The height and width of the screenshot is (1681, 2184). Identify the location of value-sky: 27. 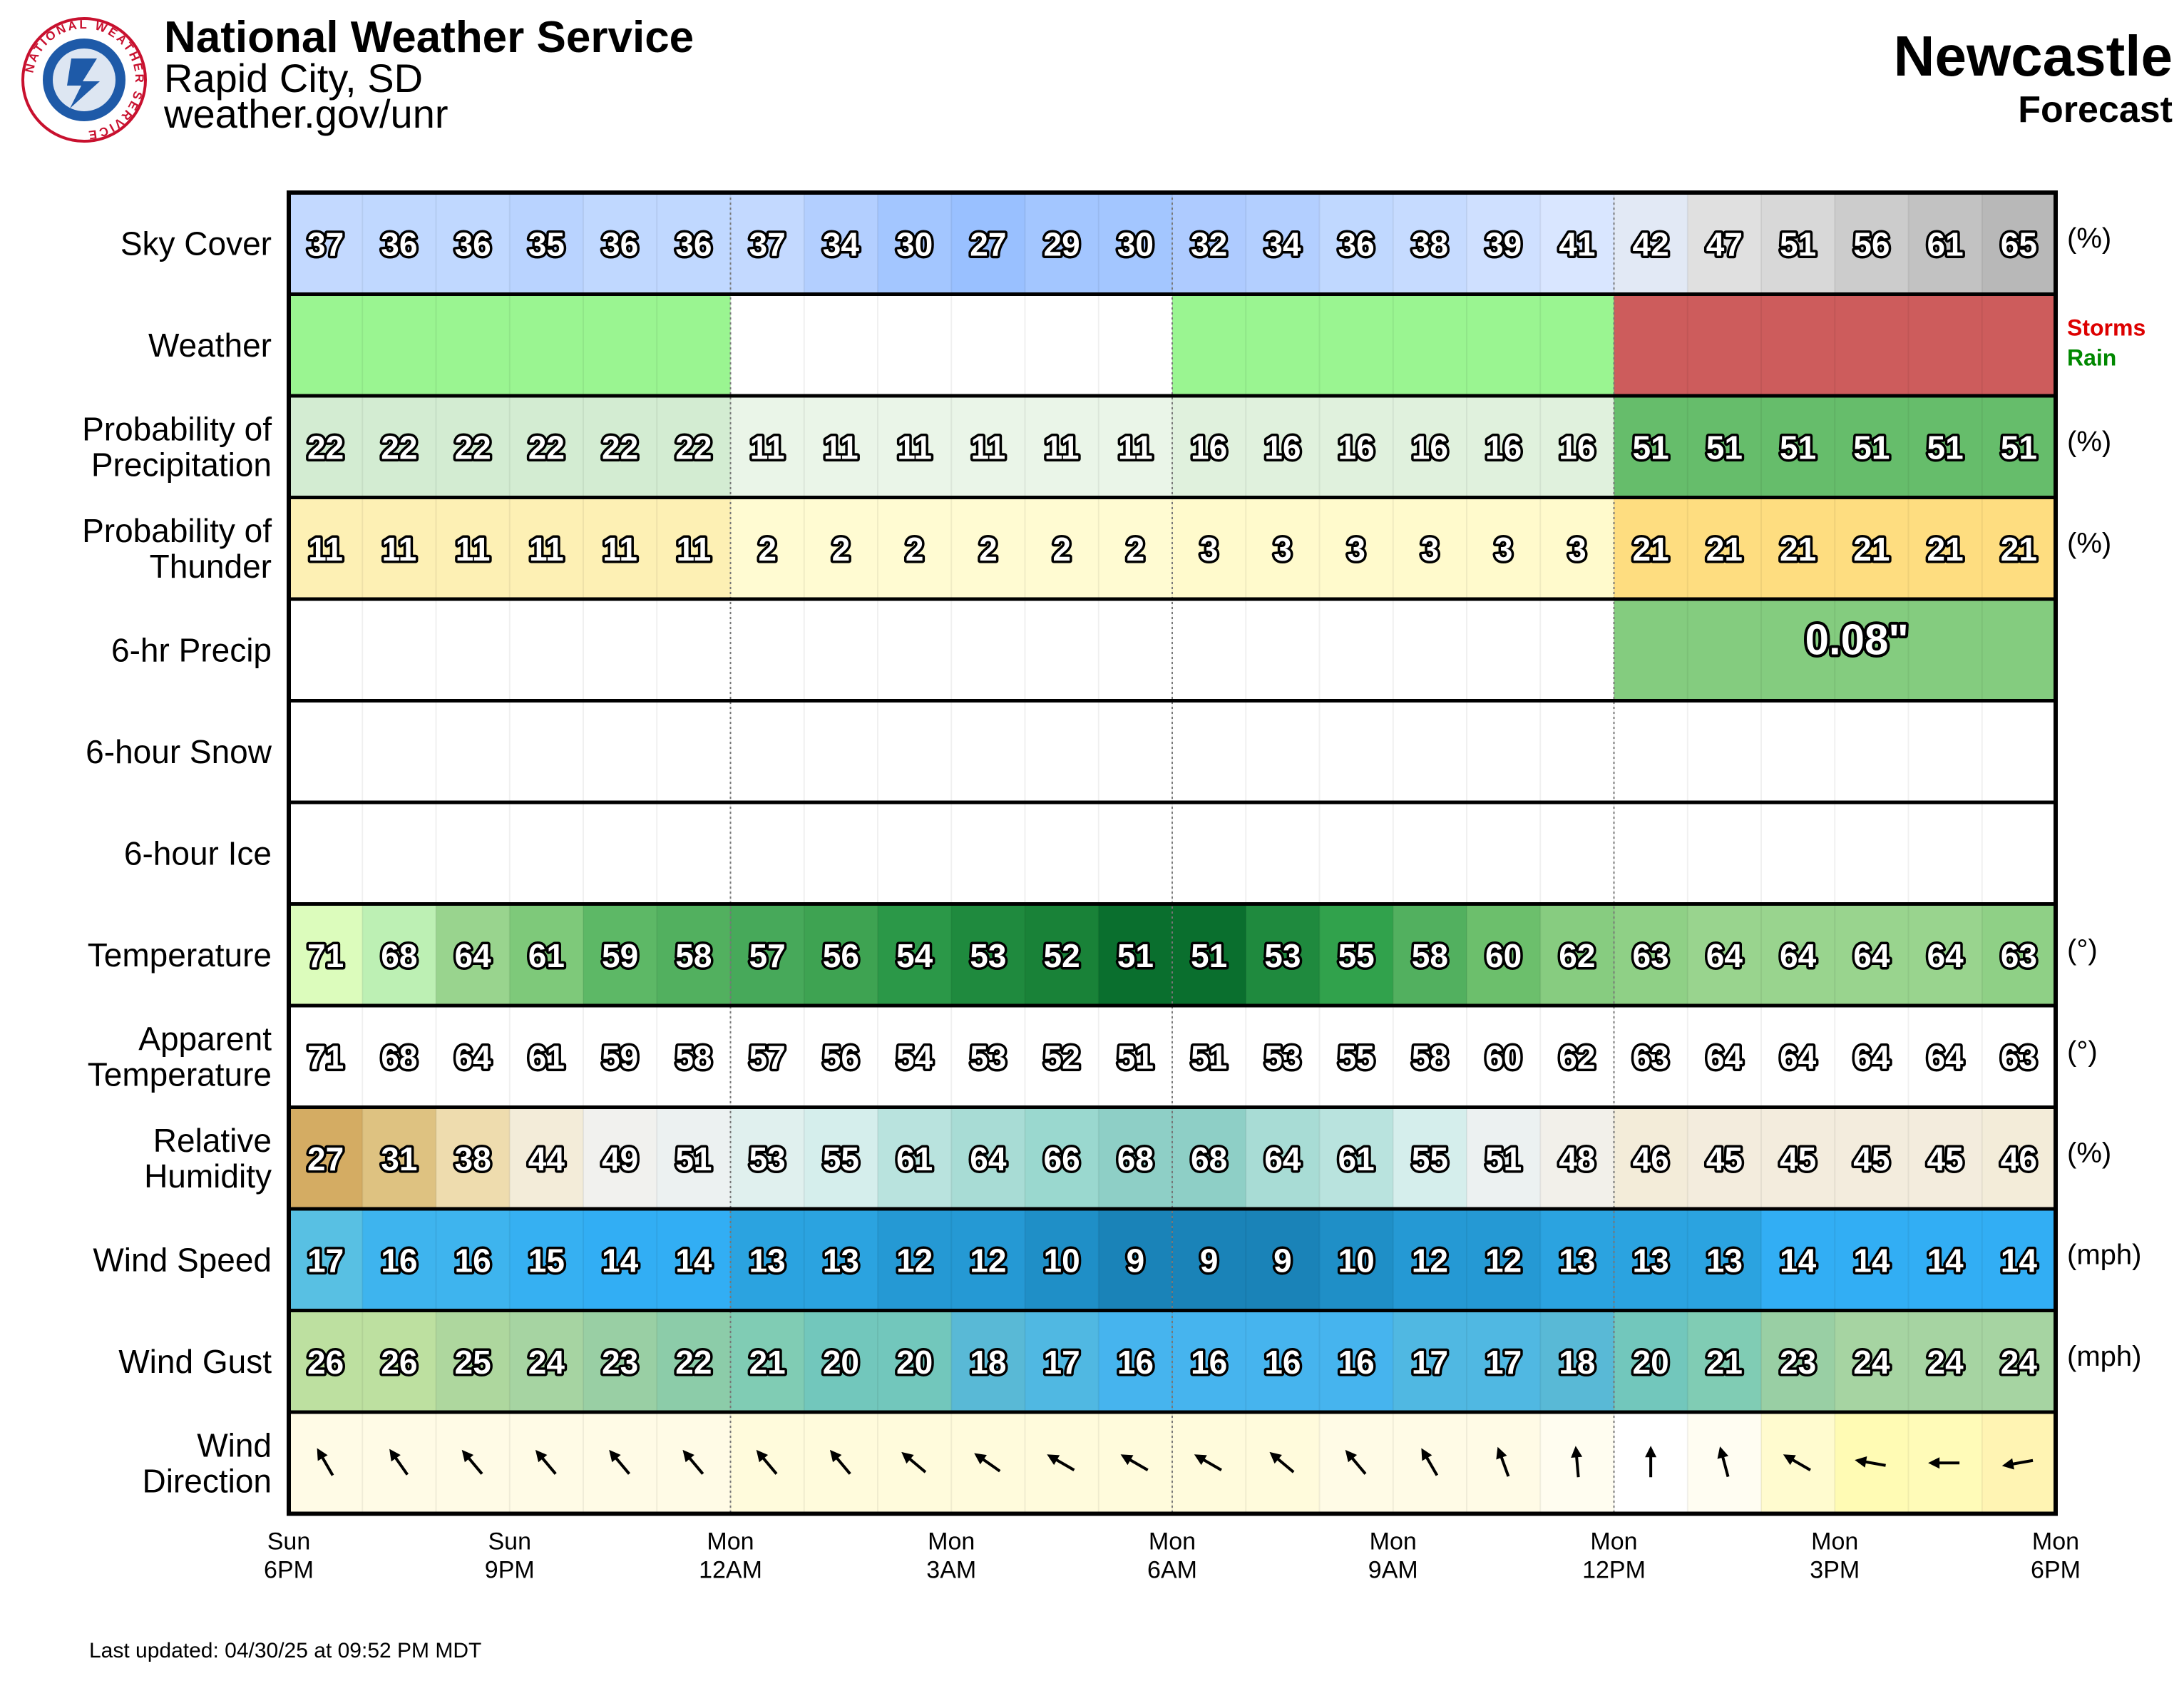
(988, 243).